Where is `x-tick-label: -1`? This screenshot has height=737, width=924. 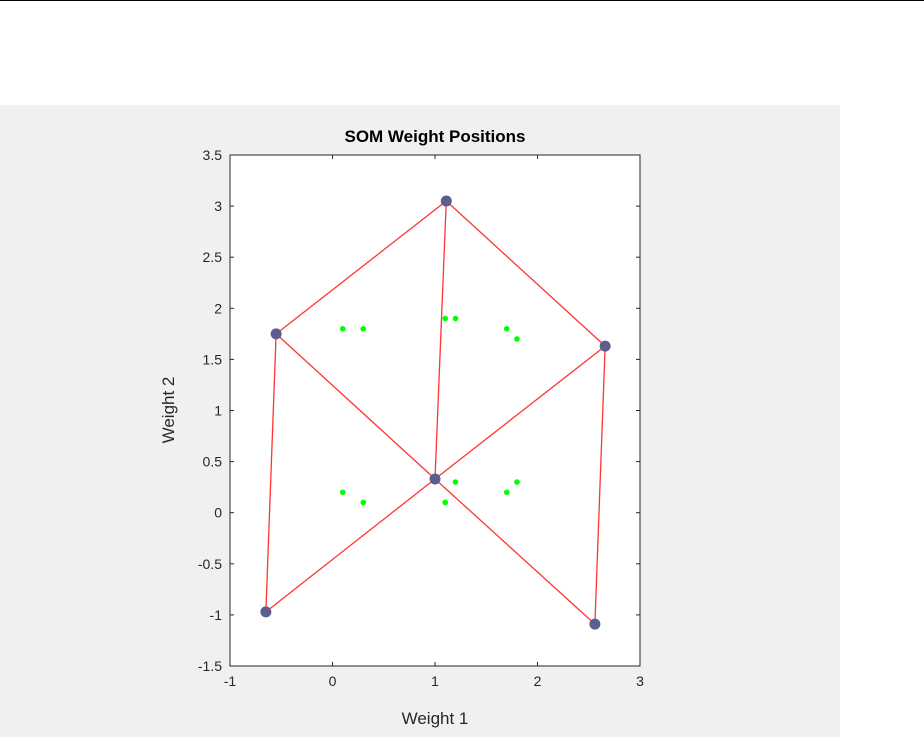 x-tick-label: -1 is located at coordinates (230, 681).